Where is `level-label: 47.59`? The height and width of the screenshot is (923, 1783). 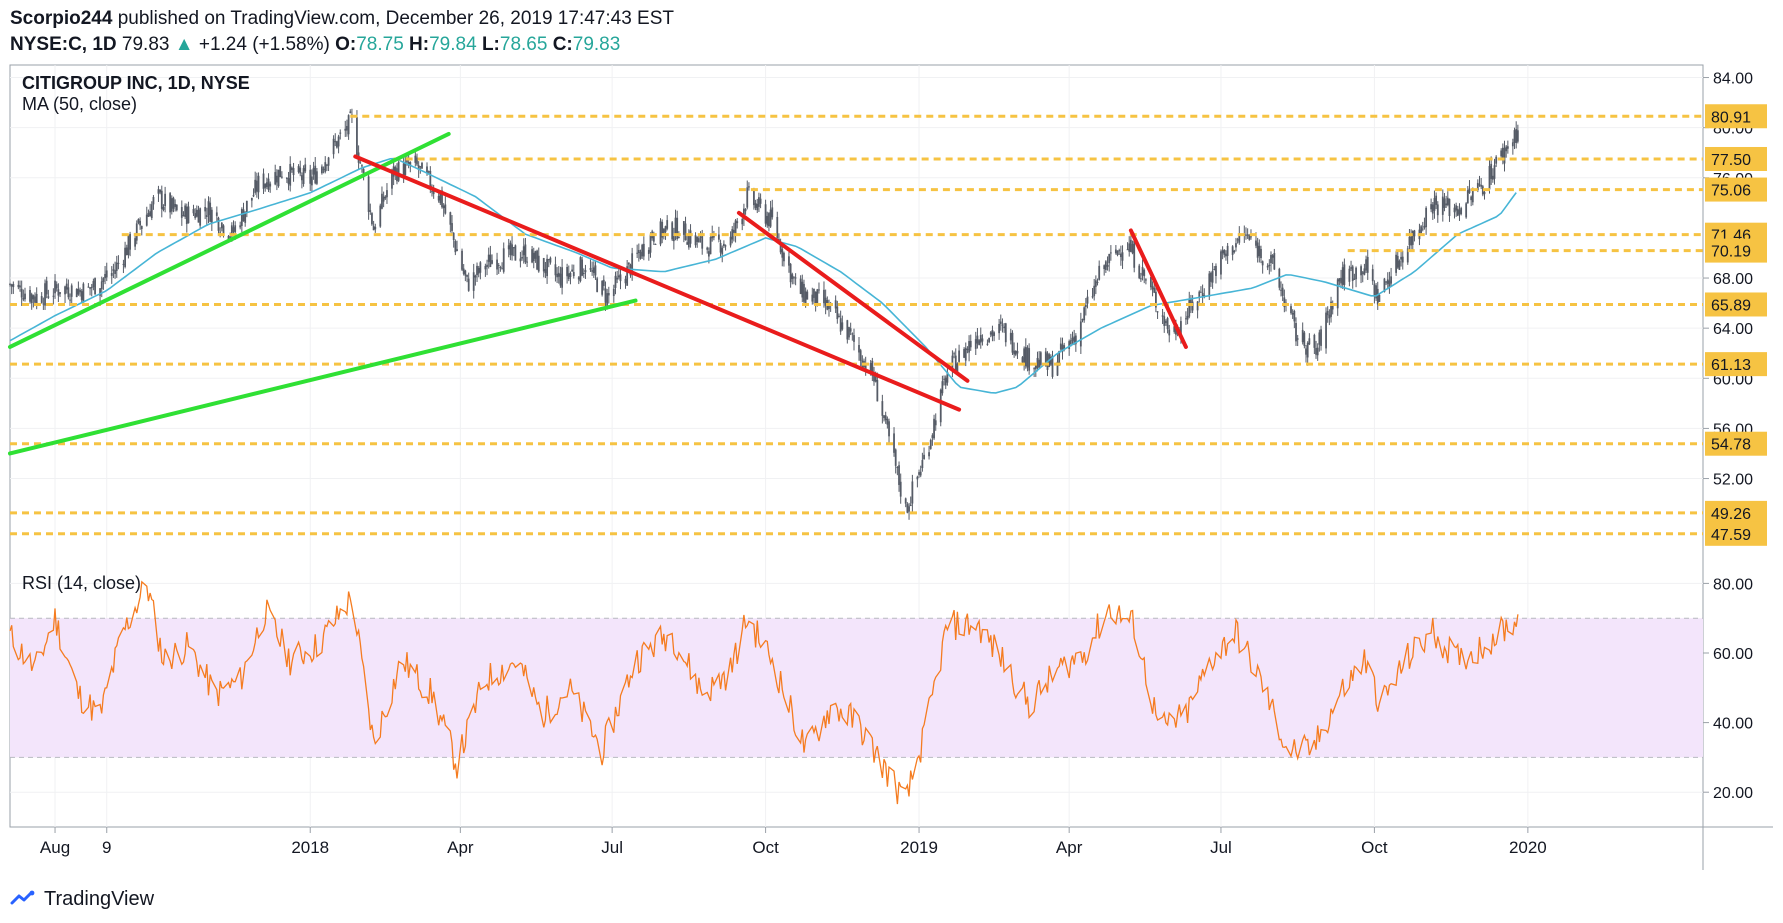 level-label: 47.59 is located at coordinates (1731, 535).